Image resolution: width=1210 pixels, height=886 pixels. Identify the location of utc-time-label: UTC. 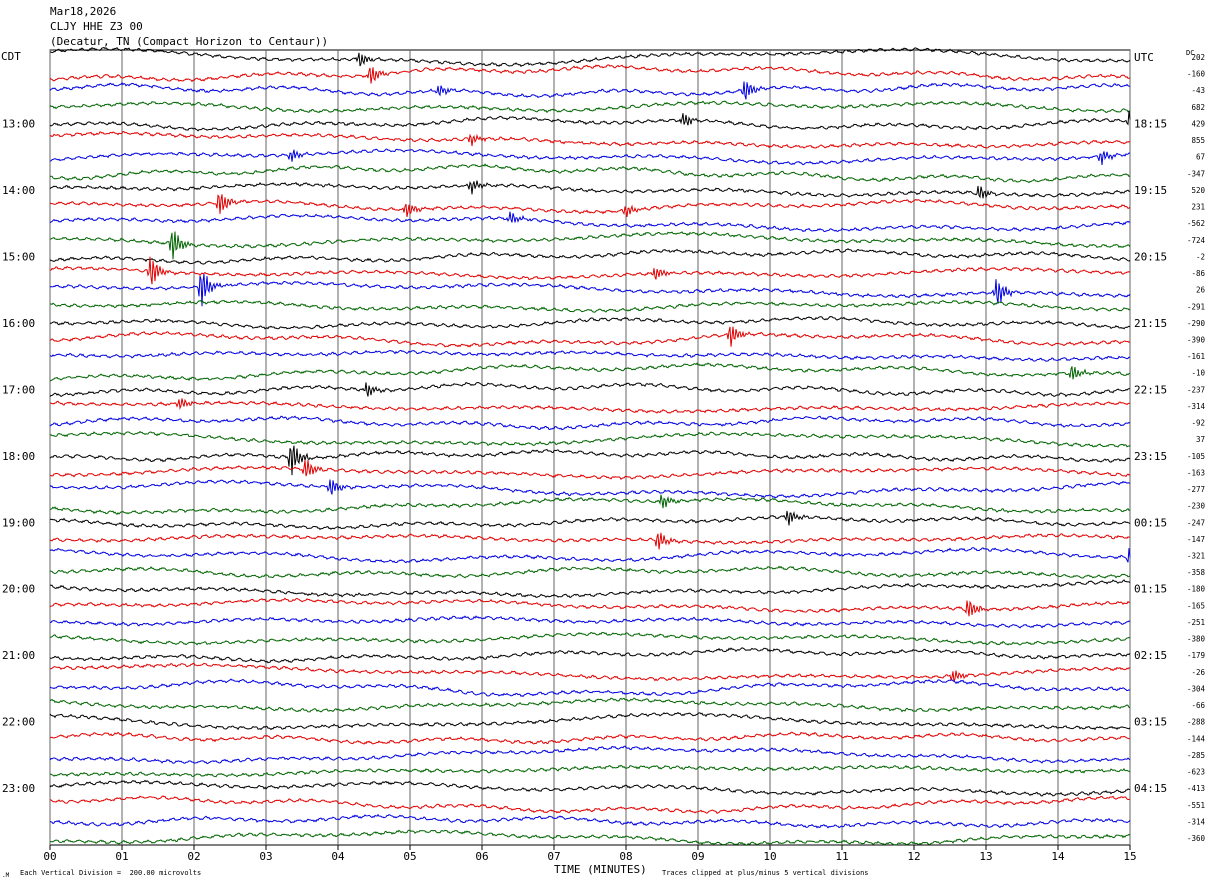
(1144, 57).